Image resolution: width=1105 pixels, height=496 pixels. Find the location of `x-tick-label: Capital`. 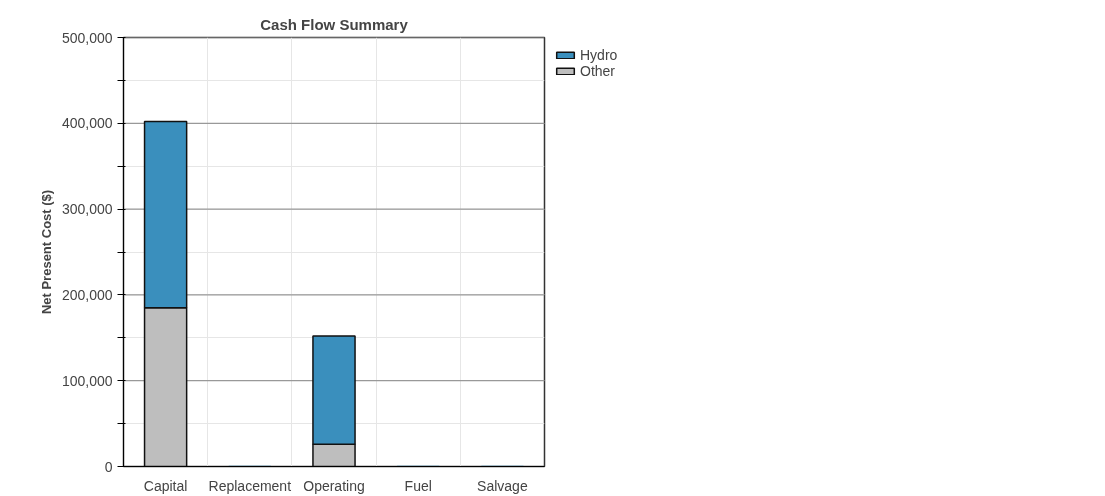

x-tick-label: Capital is located at coordinates (165, 485).